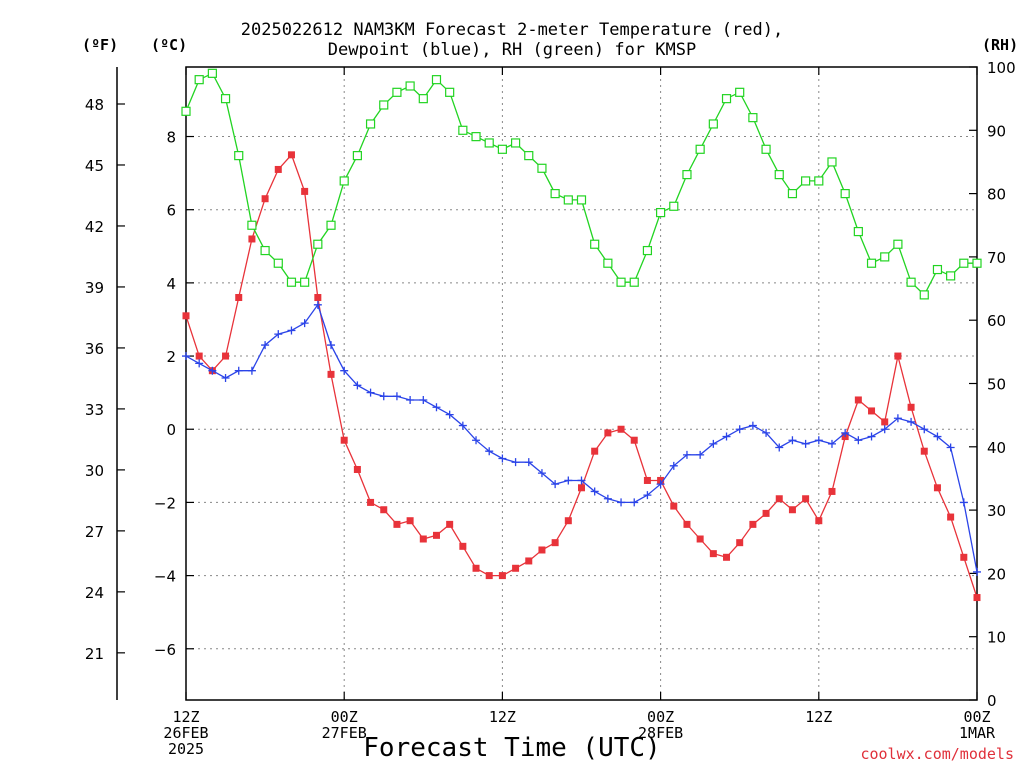 This screenshot has width=1024, height=768. What do you see at coordinates (996, 131) in the screenshot?
I see `rh-tick-label: 90` at bounding box center [996, 131].